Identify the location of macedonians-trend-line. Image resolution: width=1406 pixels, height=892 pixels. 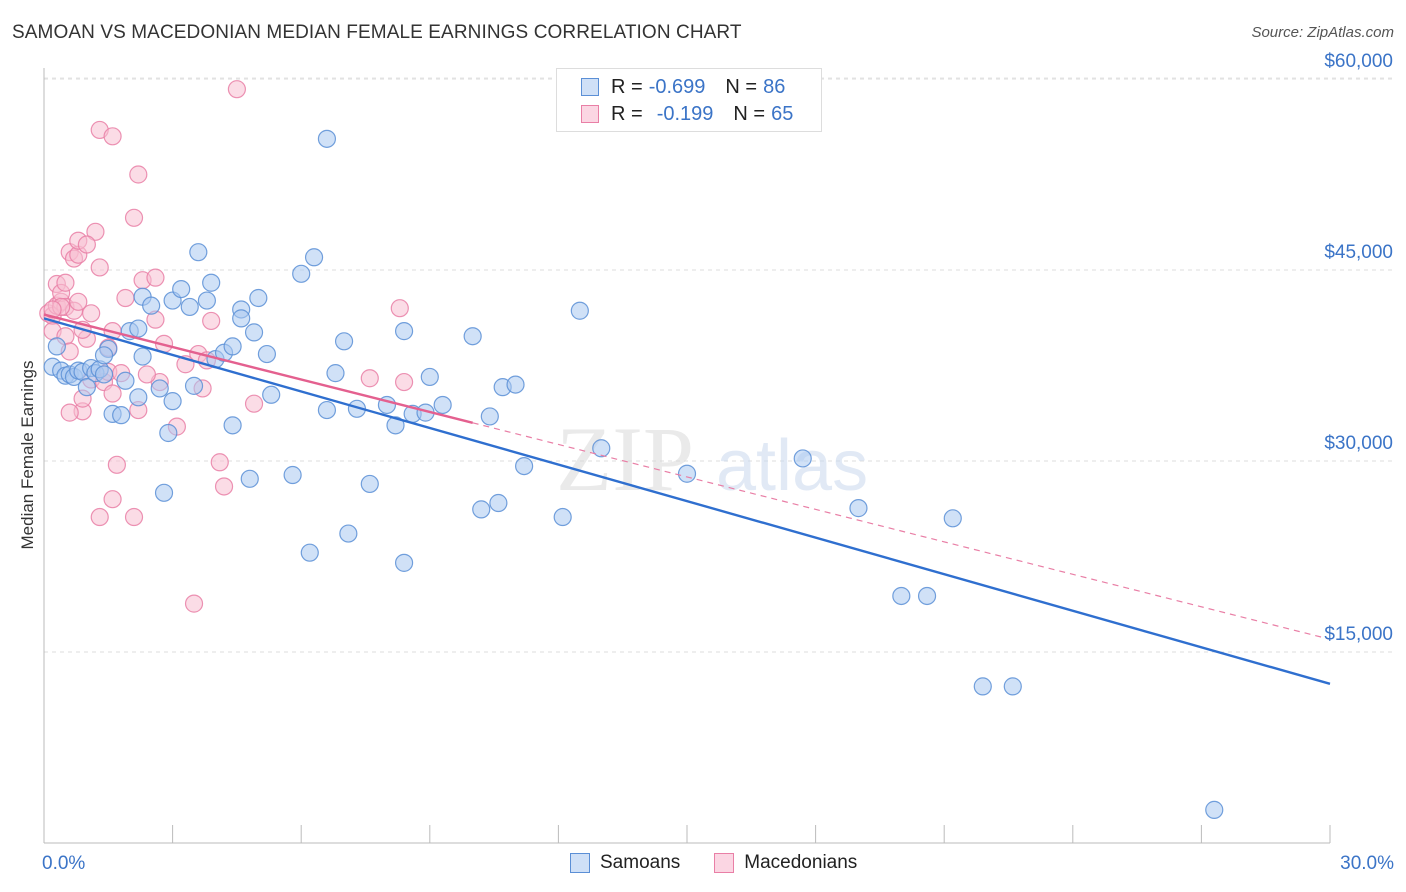
(258, 368).